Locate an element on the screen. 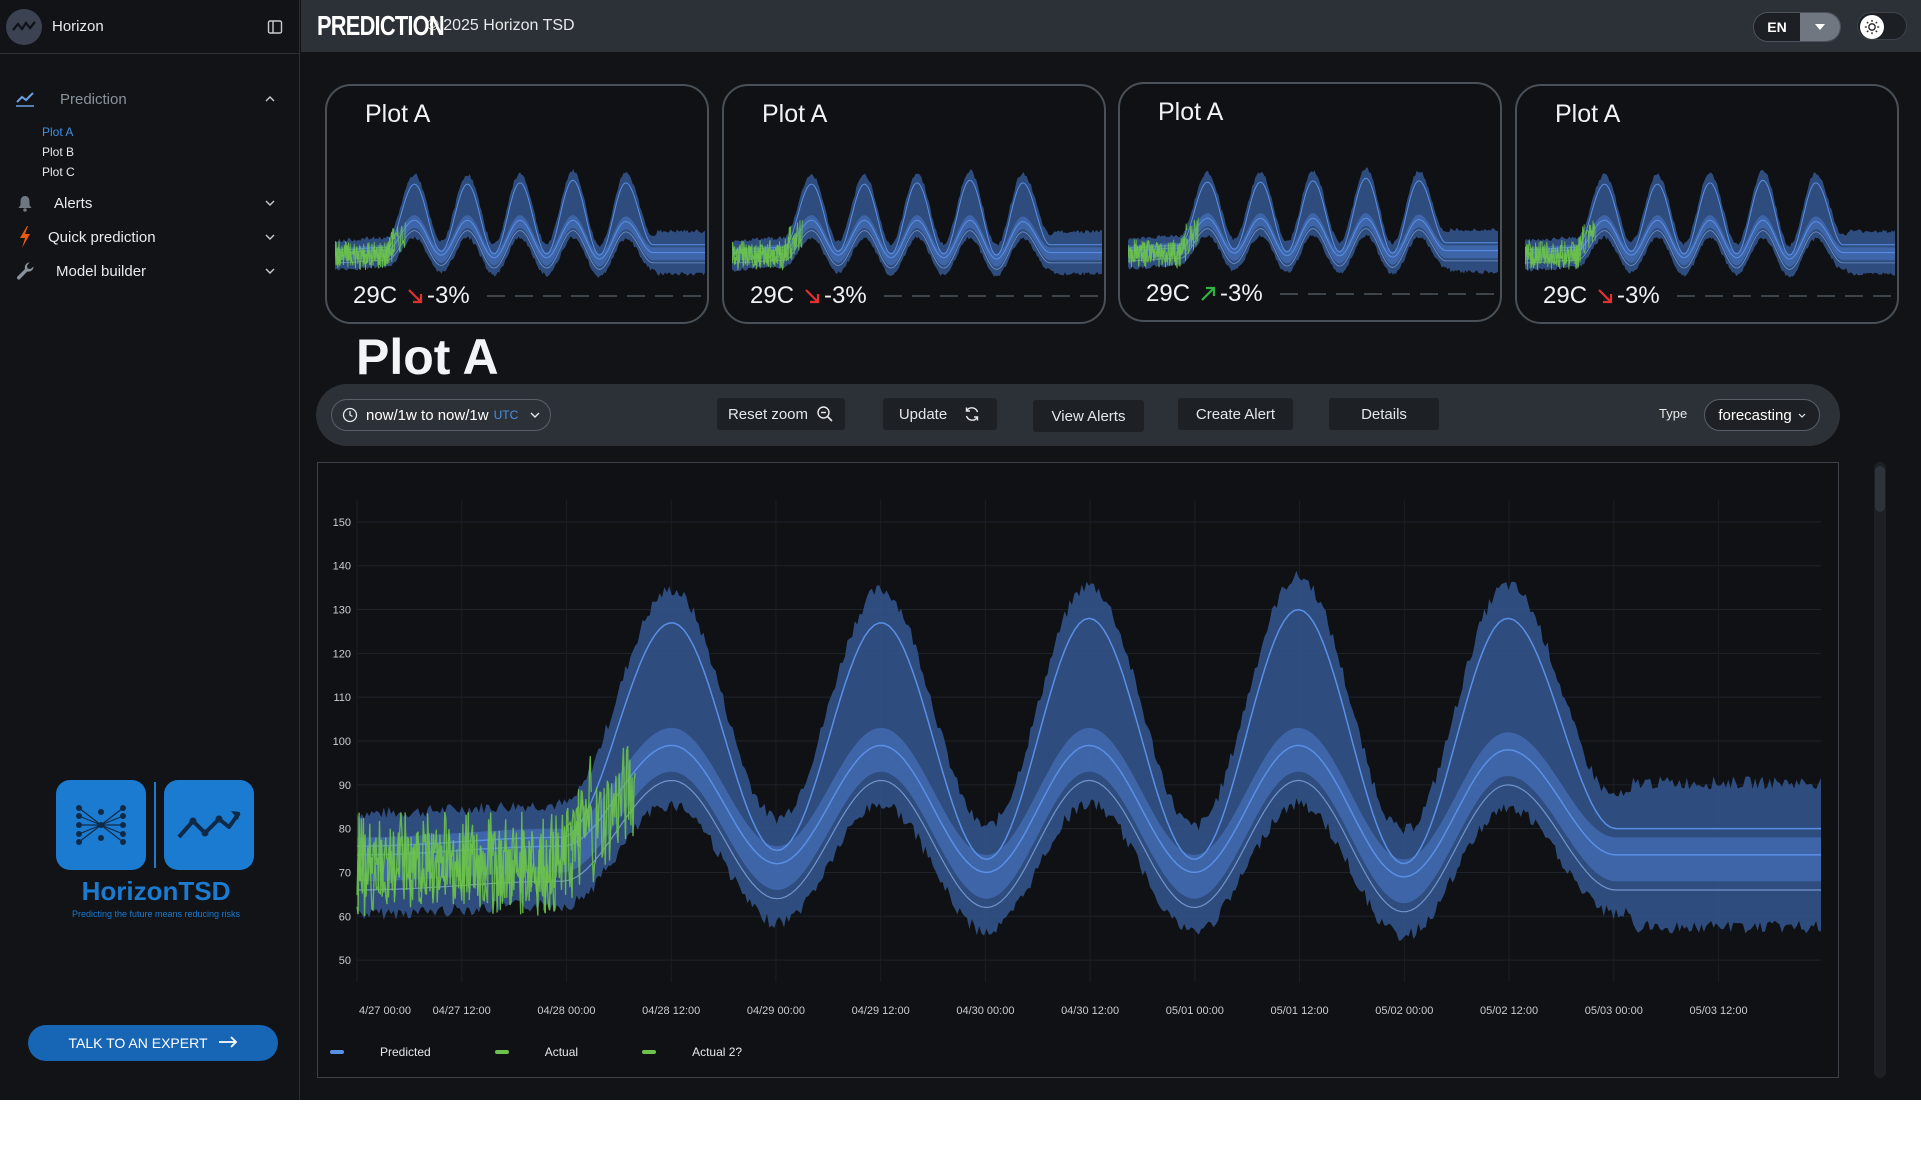 This screenshot has width=1921, height=1173. y-tick-label: 120 is located at coordinates (342, 654).